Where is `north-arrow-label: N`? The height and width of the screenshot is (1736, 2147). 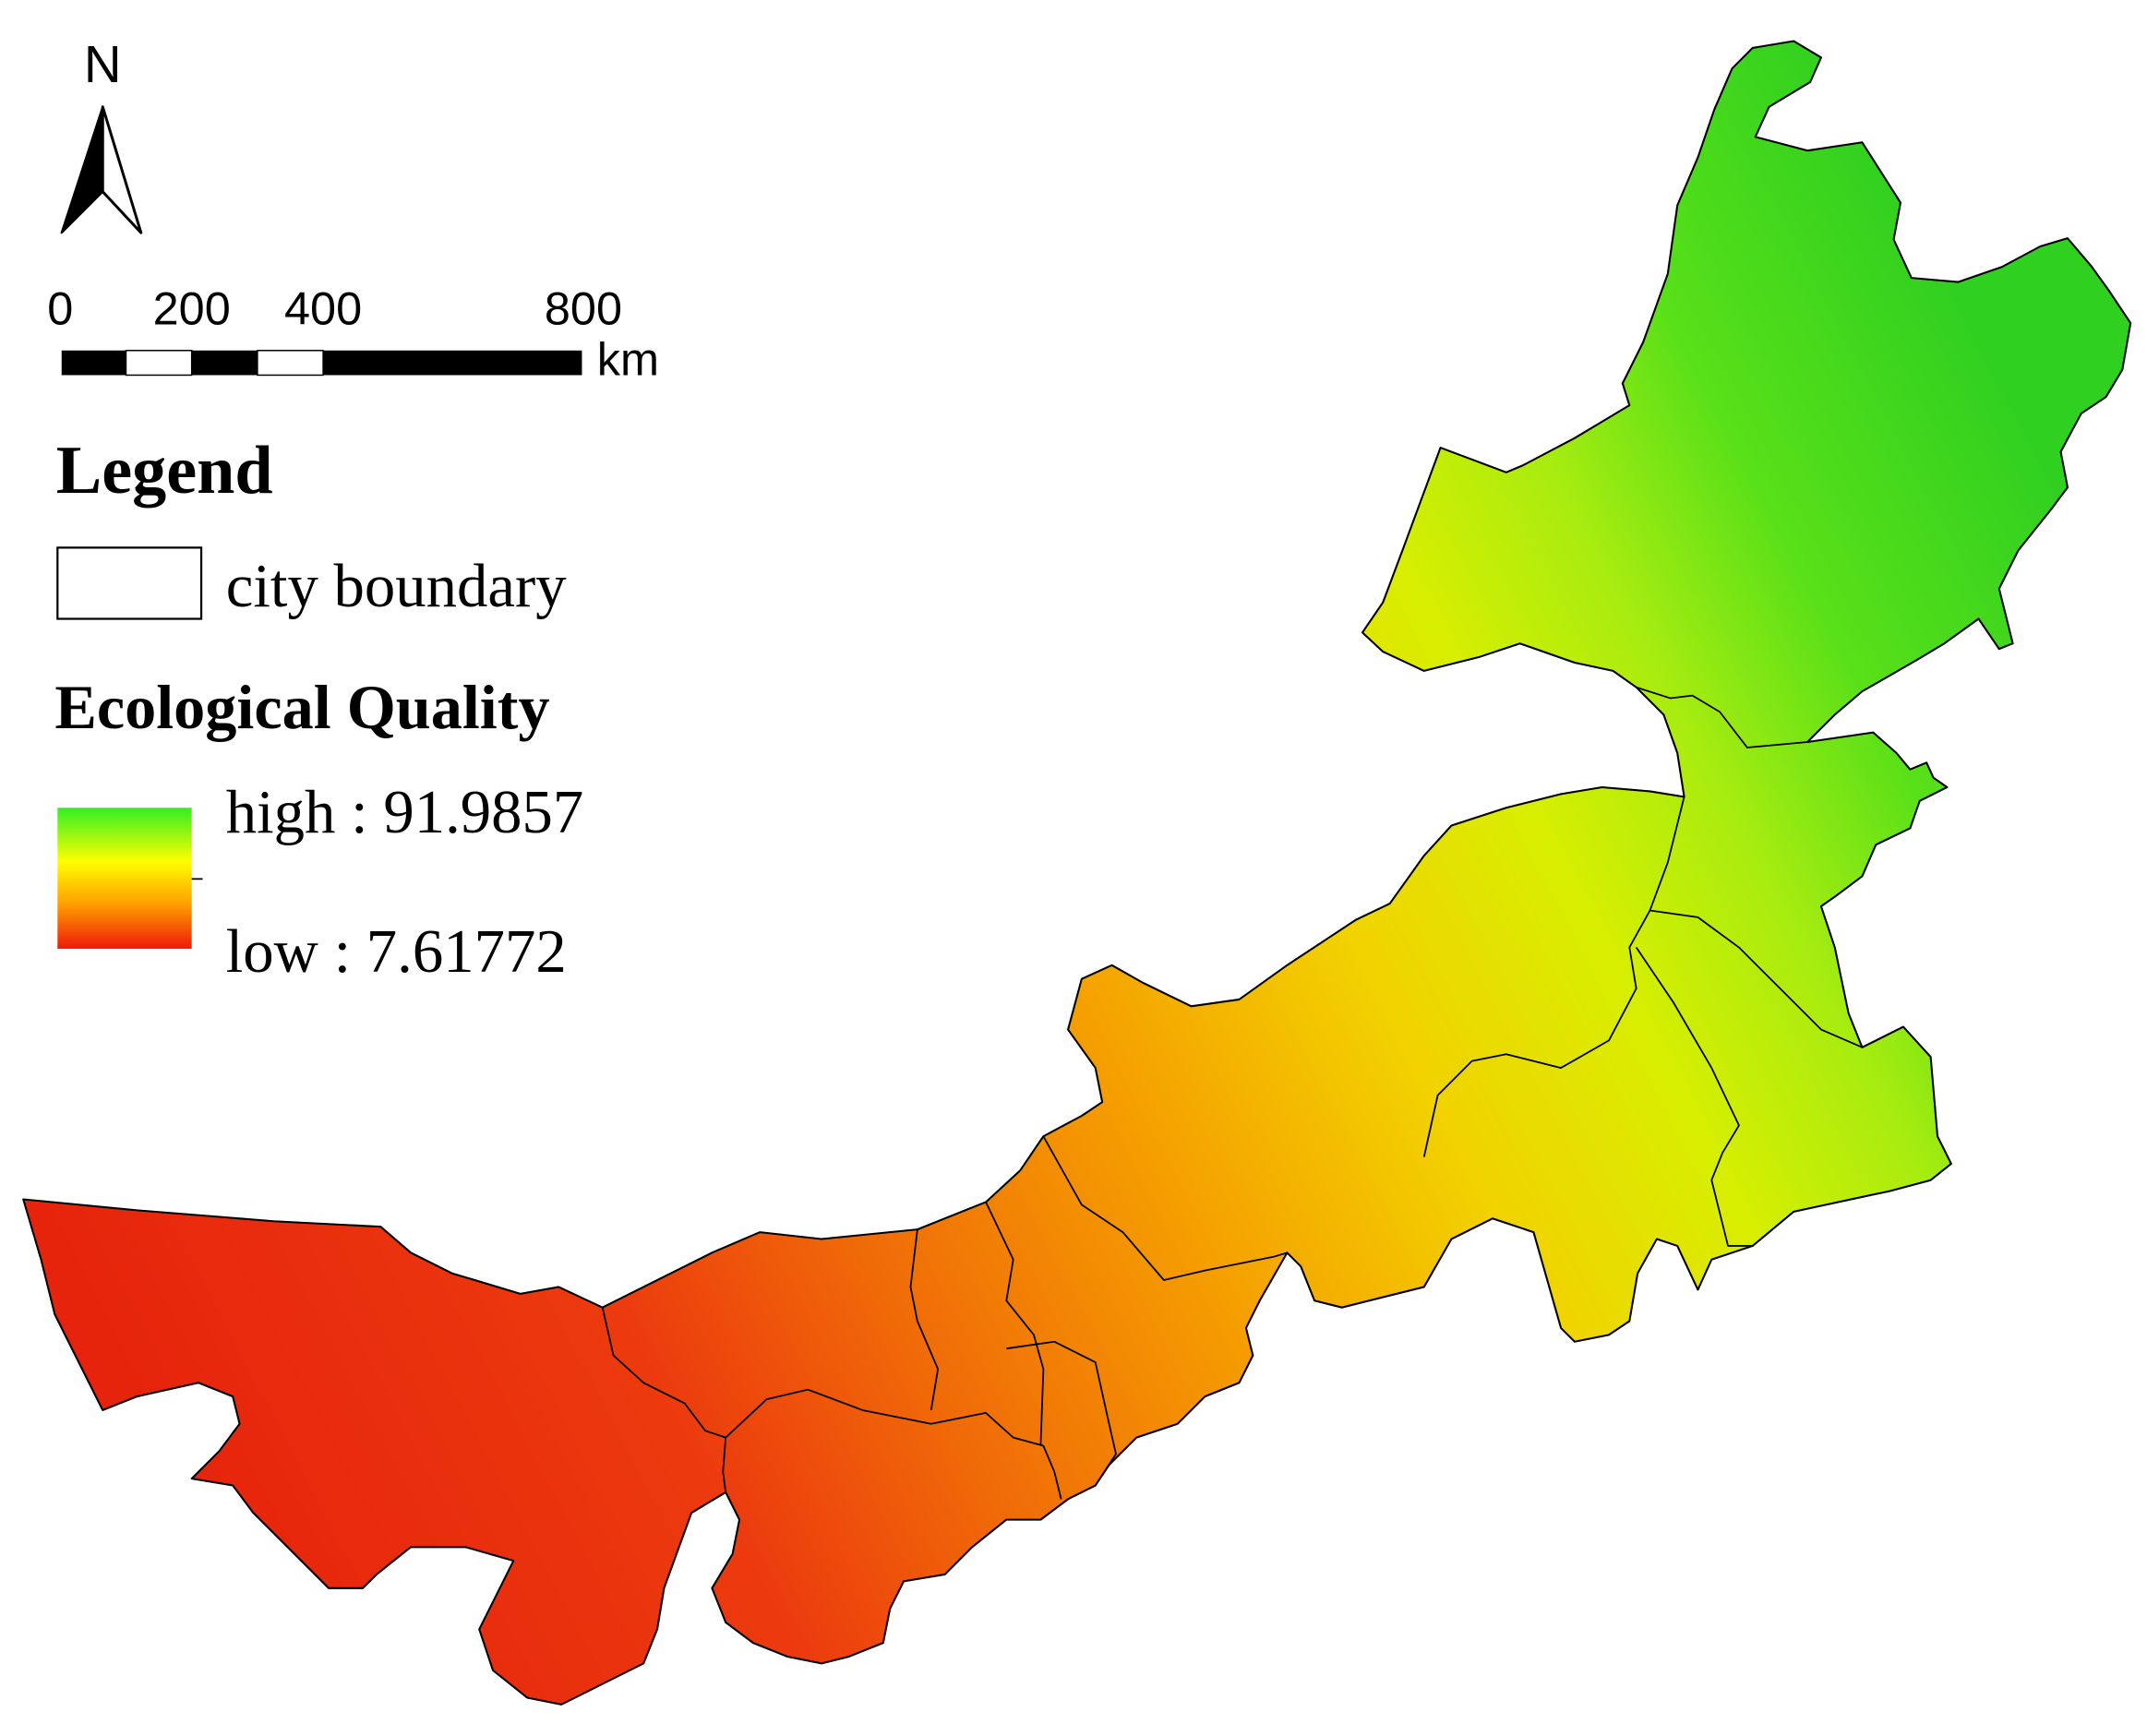 north-arrow-label: N is located at coordinates (103, 64).